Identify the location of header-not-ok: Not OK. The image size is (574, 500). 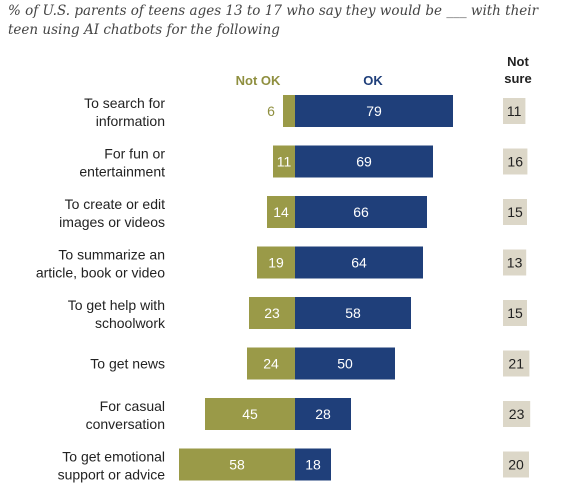
(258, 80).